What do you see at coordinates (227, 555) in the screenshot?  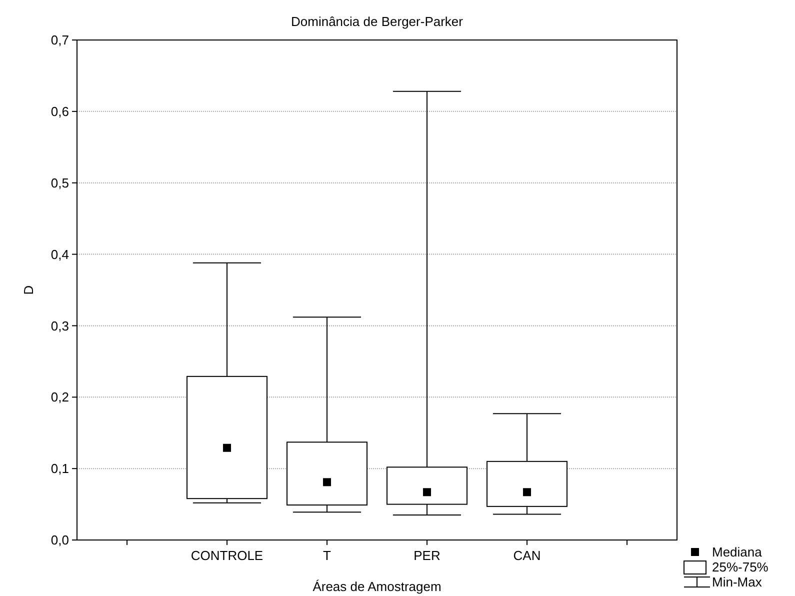 I see `x-tick-label: CONTROLE` at bounding box center [227, 555].